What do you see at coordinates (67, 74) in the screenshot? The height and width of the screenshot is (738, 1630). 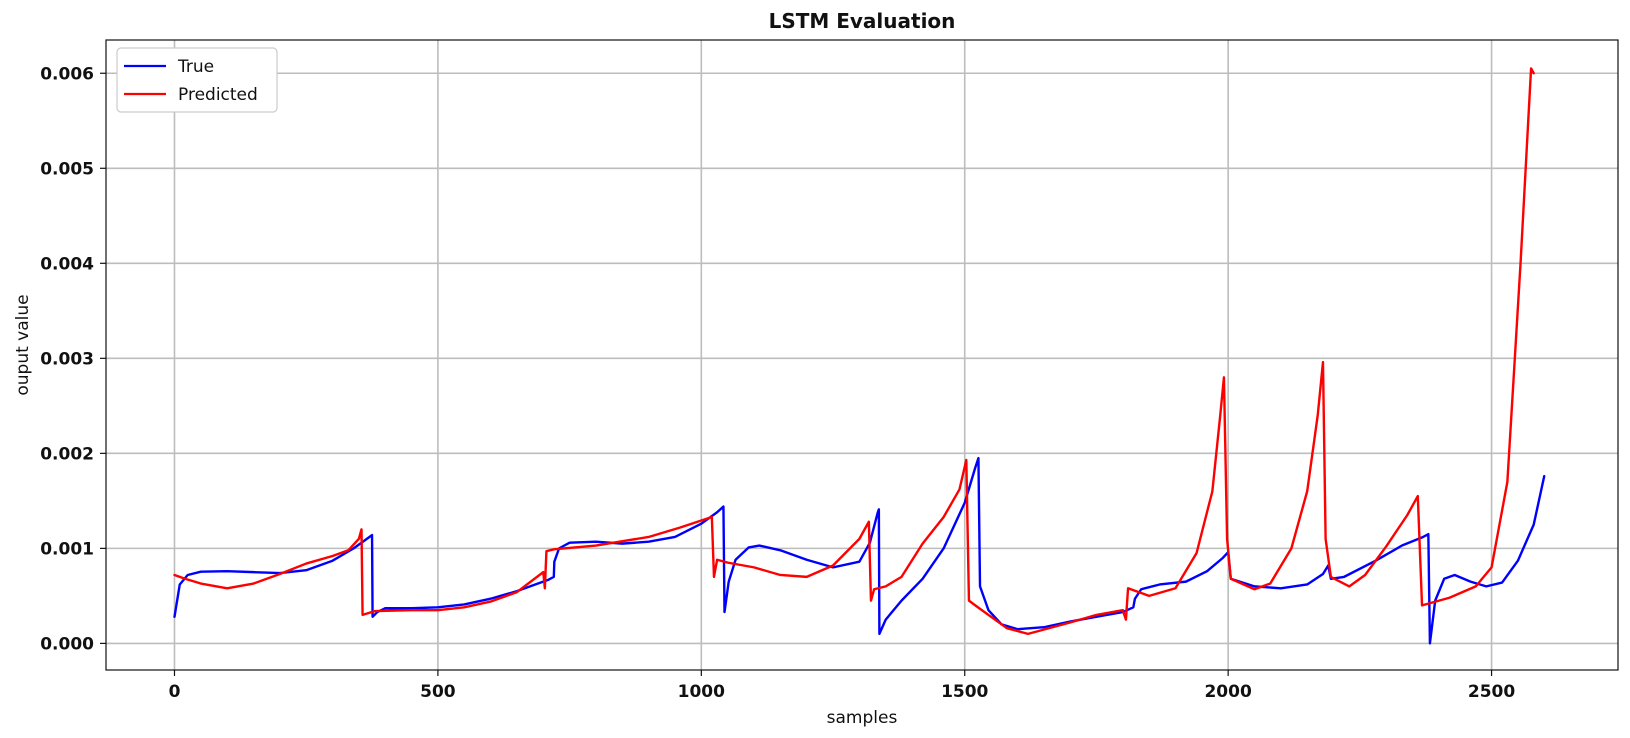 I see `y-tick-label: 0.006` at bounding box center [67, 74].